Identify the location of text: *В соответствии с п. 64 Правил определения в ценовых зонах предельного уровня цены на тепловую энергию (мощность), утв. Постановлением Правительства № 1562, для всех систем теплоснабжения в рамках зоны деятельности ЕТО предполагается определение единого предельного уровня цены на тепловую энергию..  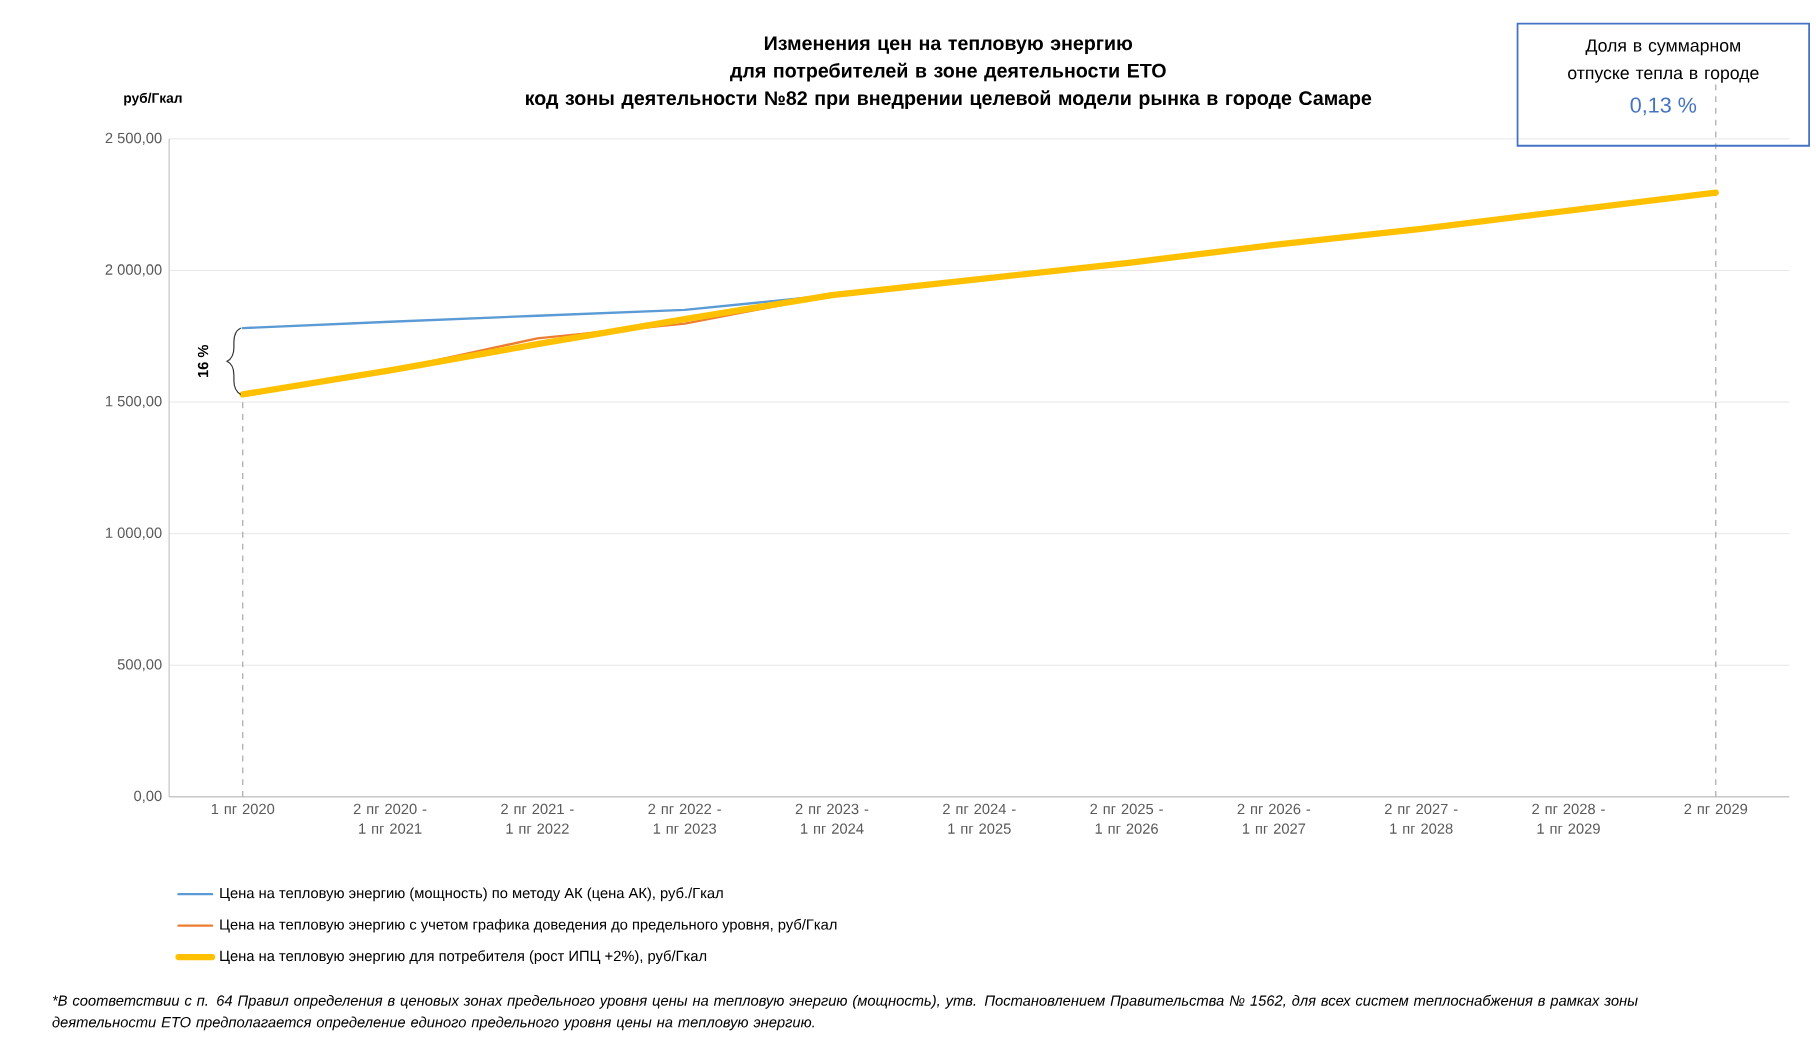
(845, 1012).